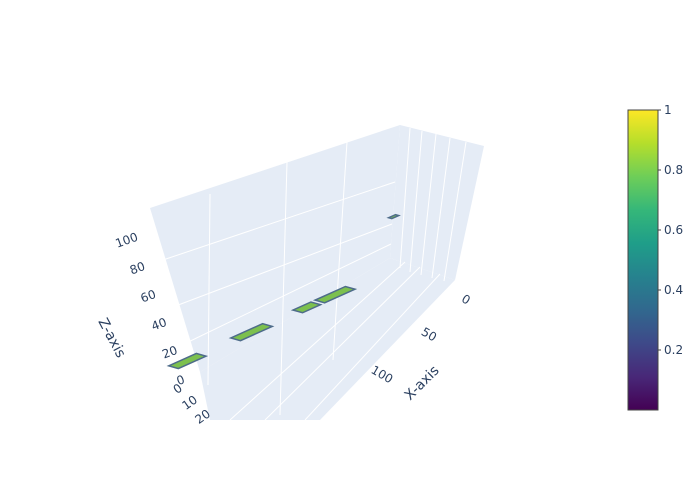 Image resolution: width=700 pixels, height=500 pixels. I want to click on x-axis-title: X-axis, so click(422, 383).